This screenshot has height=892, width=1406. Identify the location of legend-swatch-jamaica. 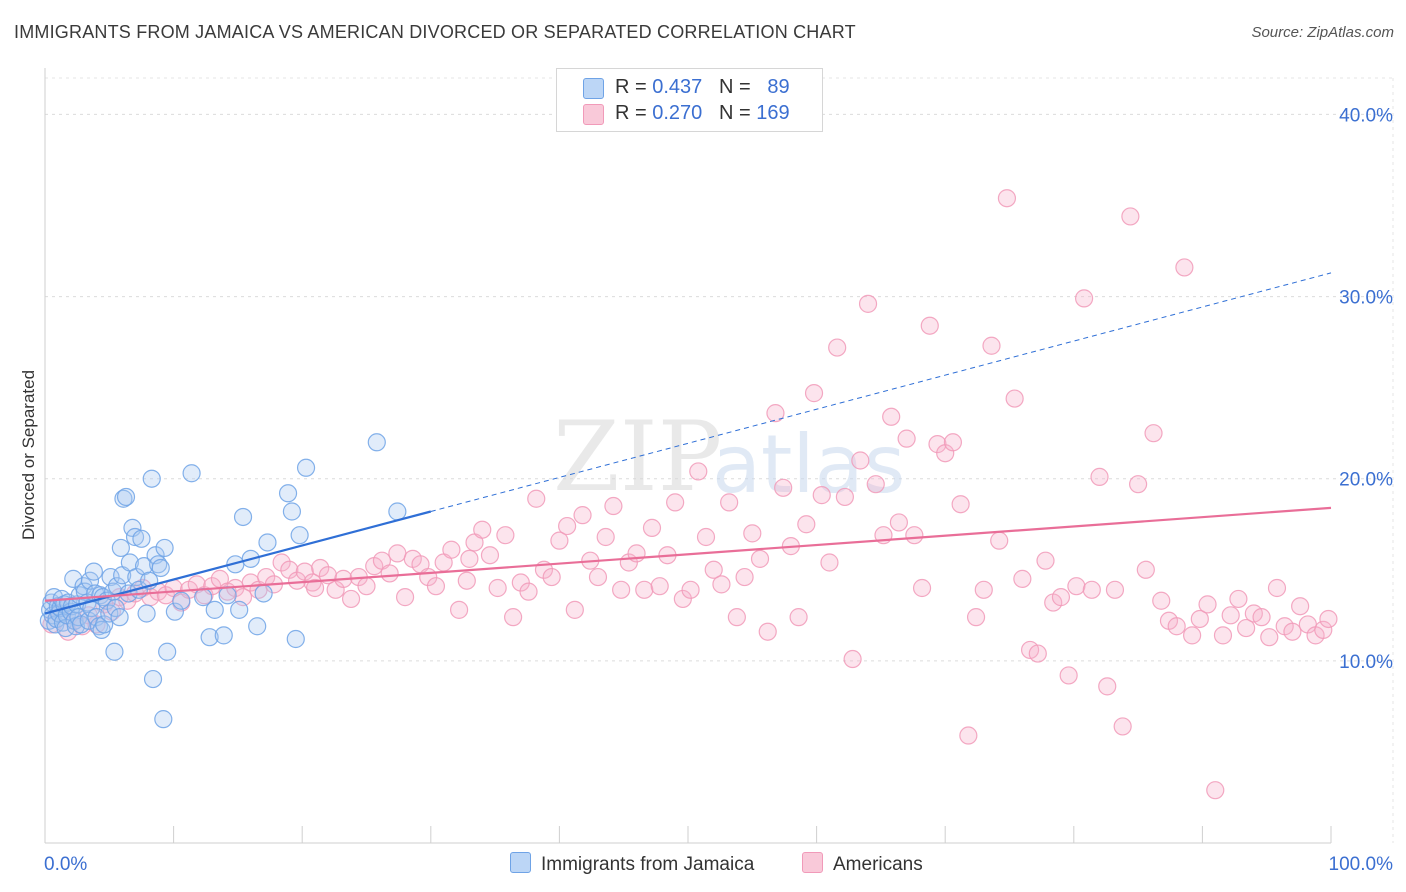
(520, 862).